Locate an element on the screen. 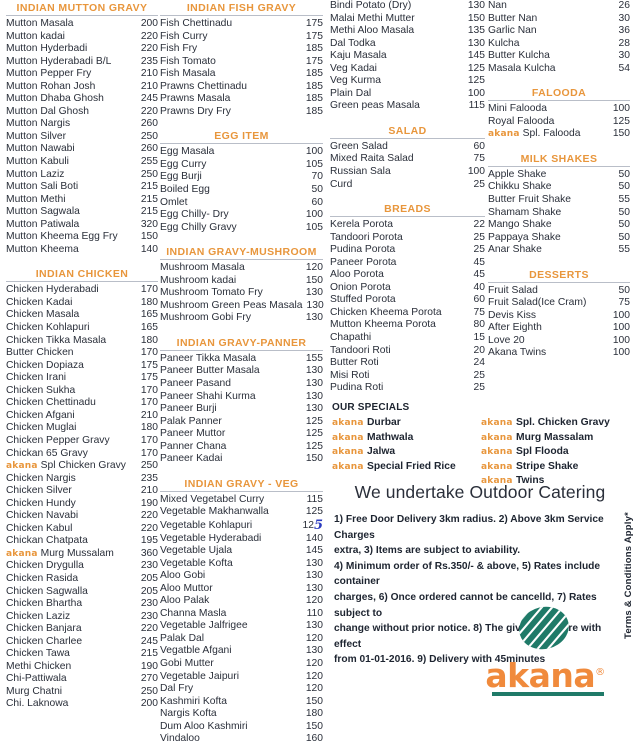 The height and width of the screenshot is (746, 635). menu-item-name: Dal Fry is located at coordinates (177, 689).